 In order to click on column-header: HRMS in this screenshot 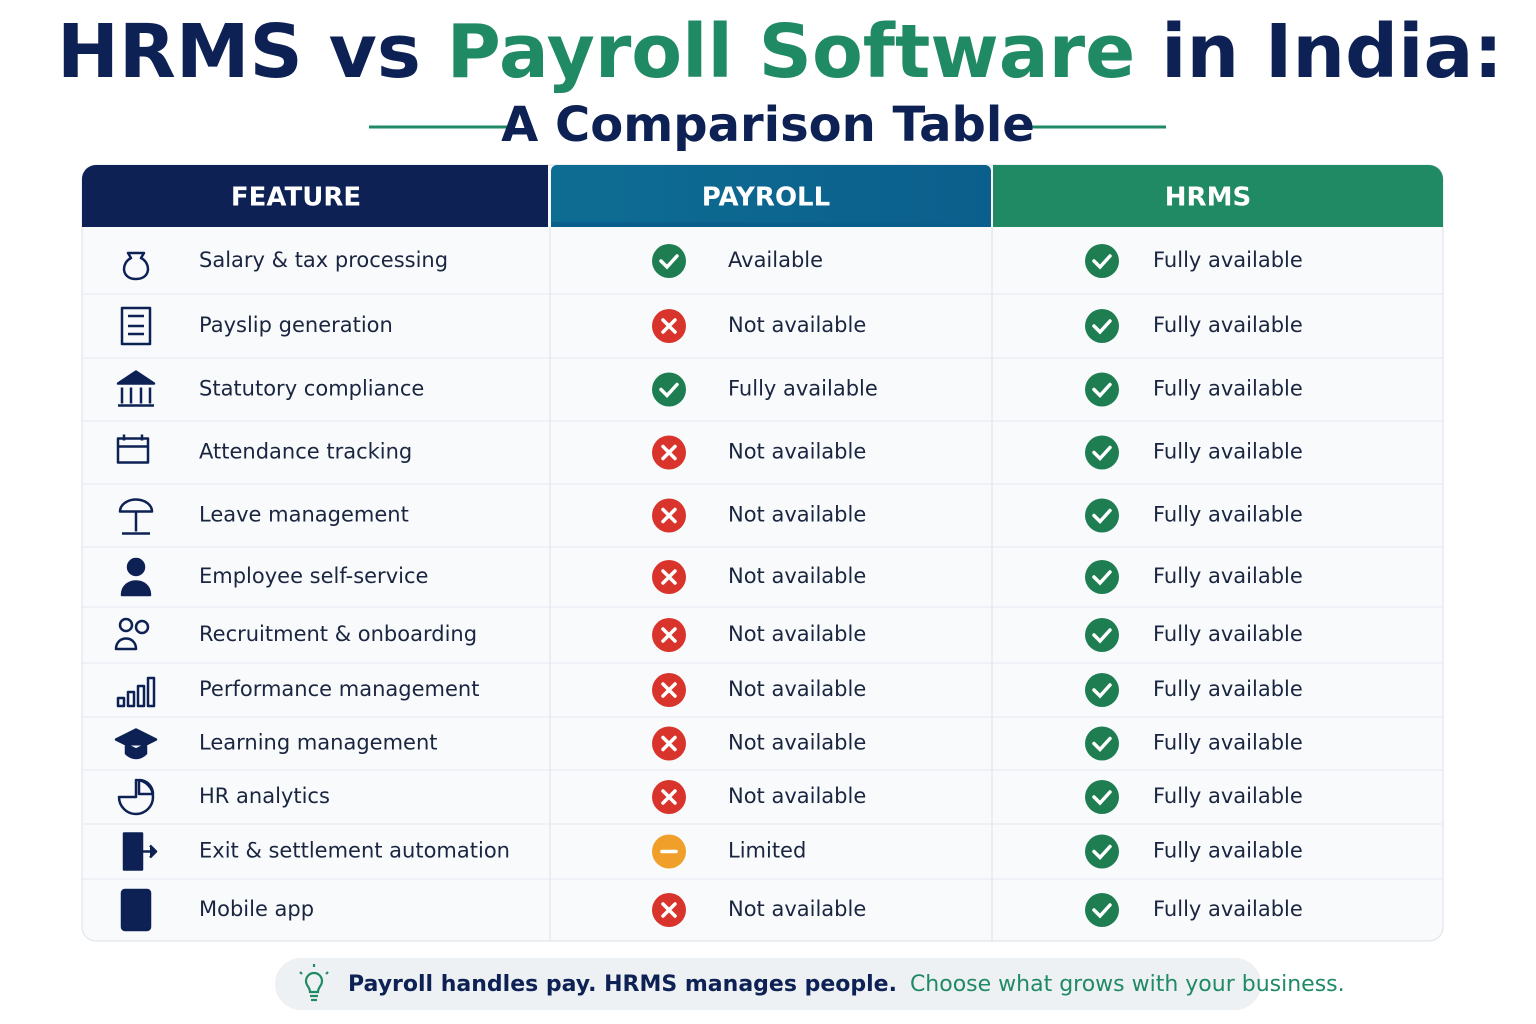, I will do `click(1208, 198)`.